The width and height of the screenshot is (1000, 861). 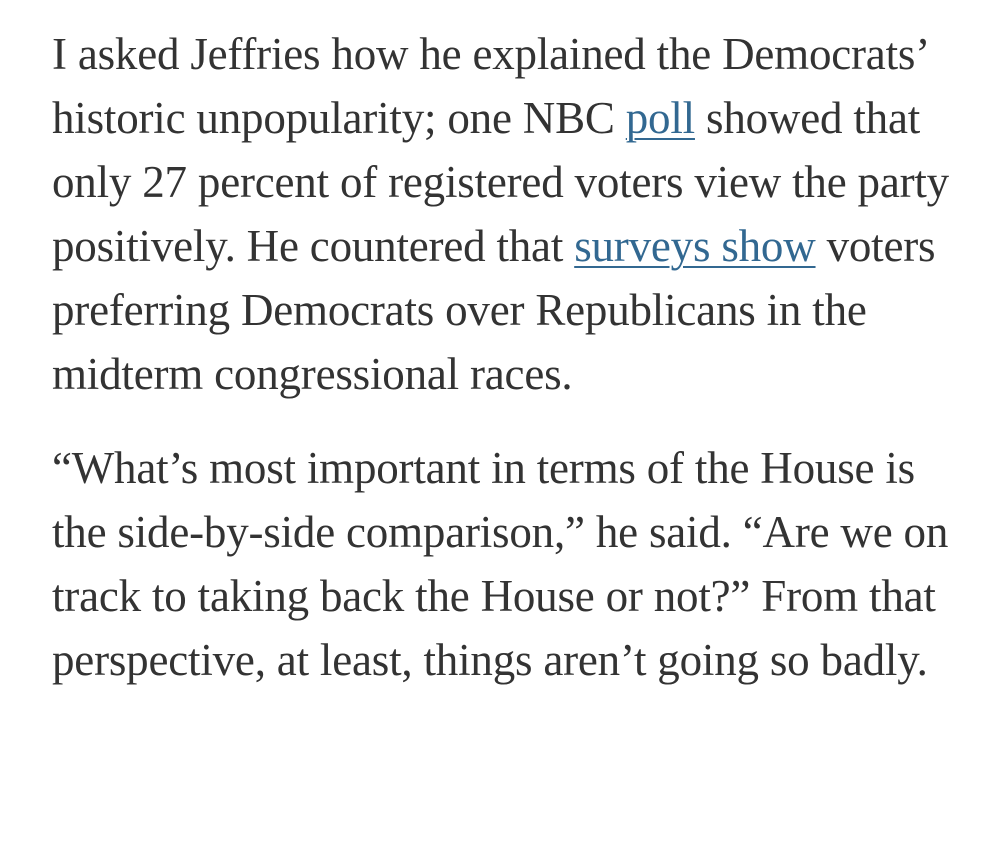 What do you see at coordinates (660, 118) in the screenshot?
I see `poll-link: poll` at bounding box center [660, 118].